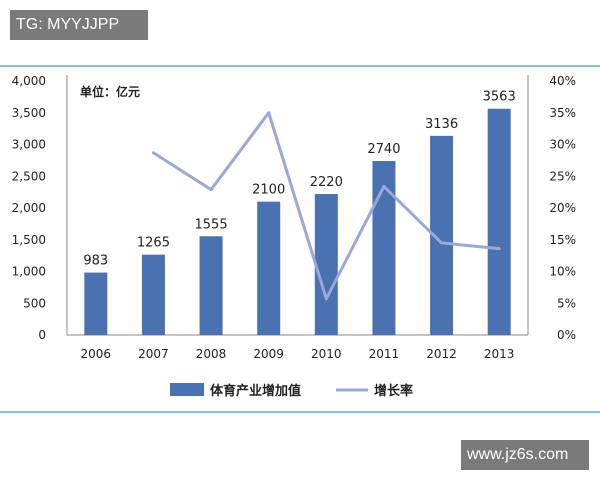  I want to click on y-left-tick-label: 500, so click(34, 303).